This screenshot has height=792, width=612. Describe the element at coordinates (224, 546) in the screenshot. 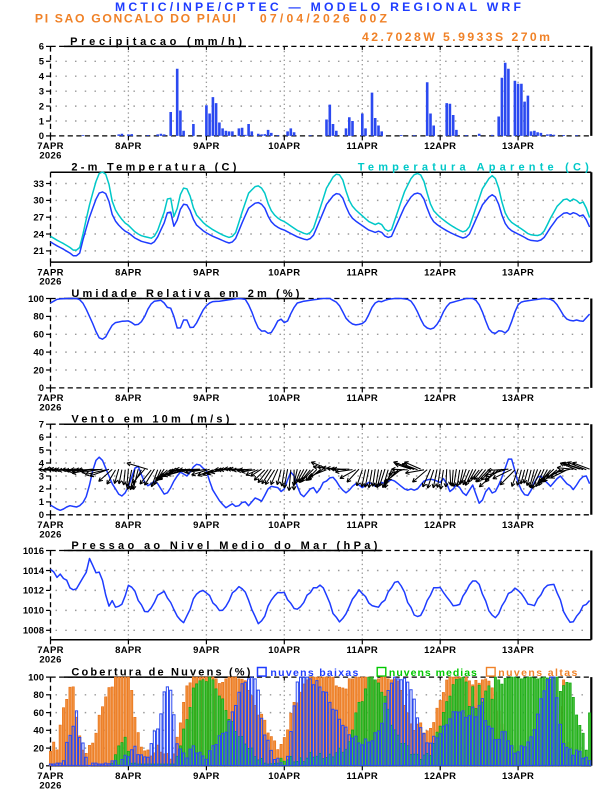

I see `svg-text:Pressao ao Nivel Medio do Mar: Pressao ao Nivel Medio do Mar (hPa)` at that location.